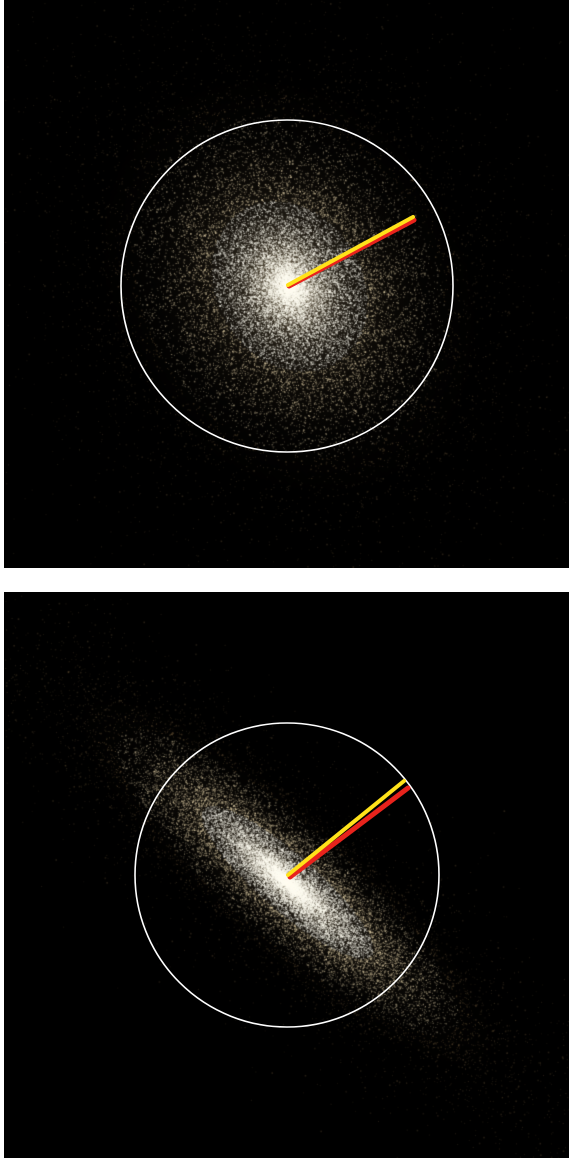 The width and height of the screenshot is (569, 1158). What do you see at coordinates (284, 580) in the screenshot?
I see `panel-separator` at bounding box center [284, 580].